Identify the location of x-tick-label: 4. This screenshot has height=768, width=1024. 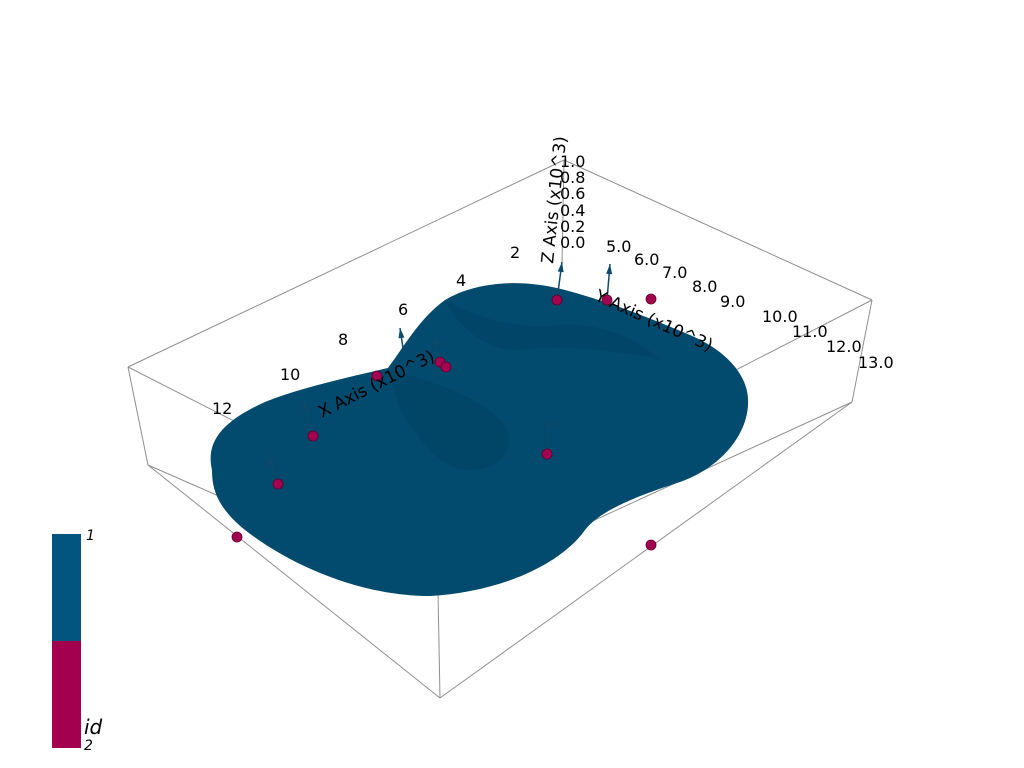
(461, 280).